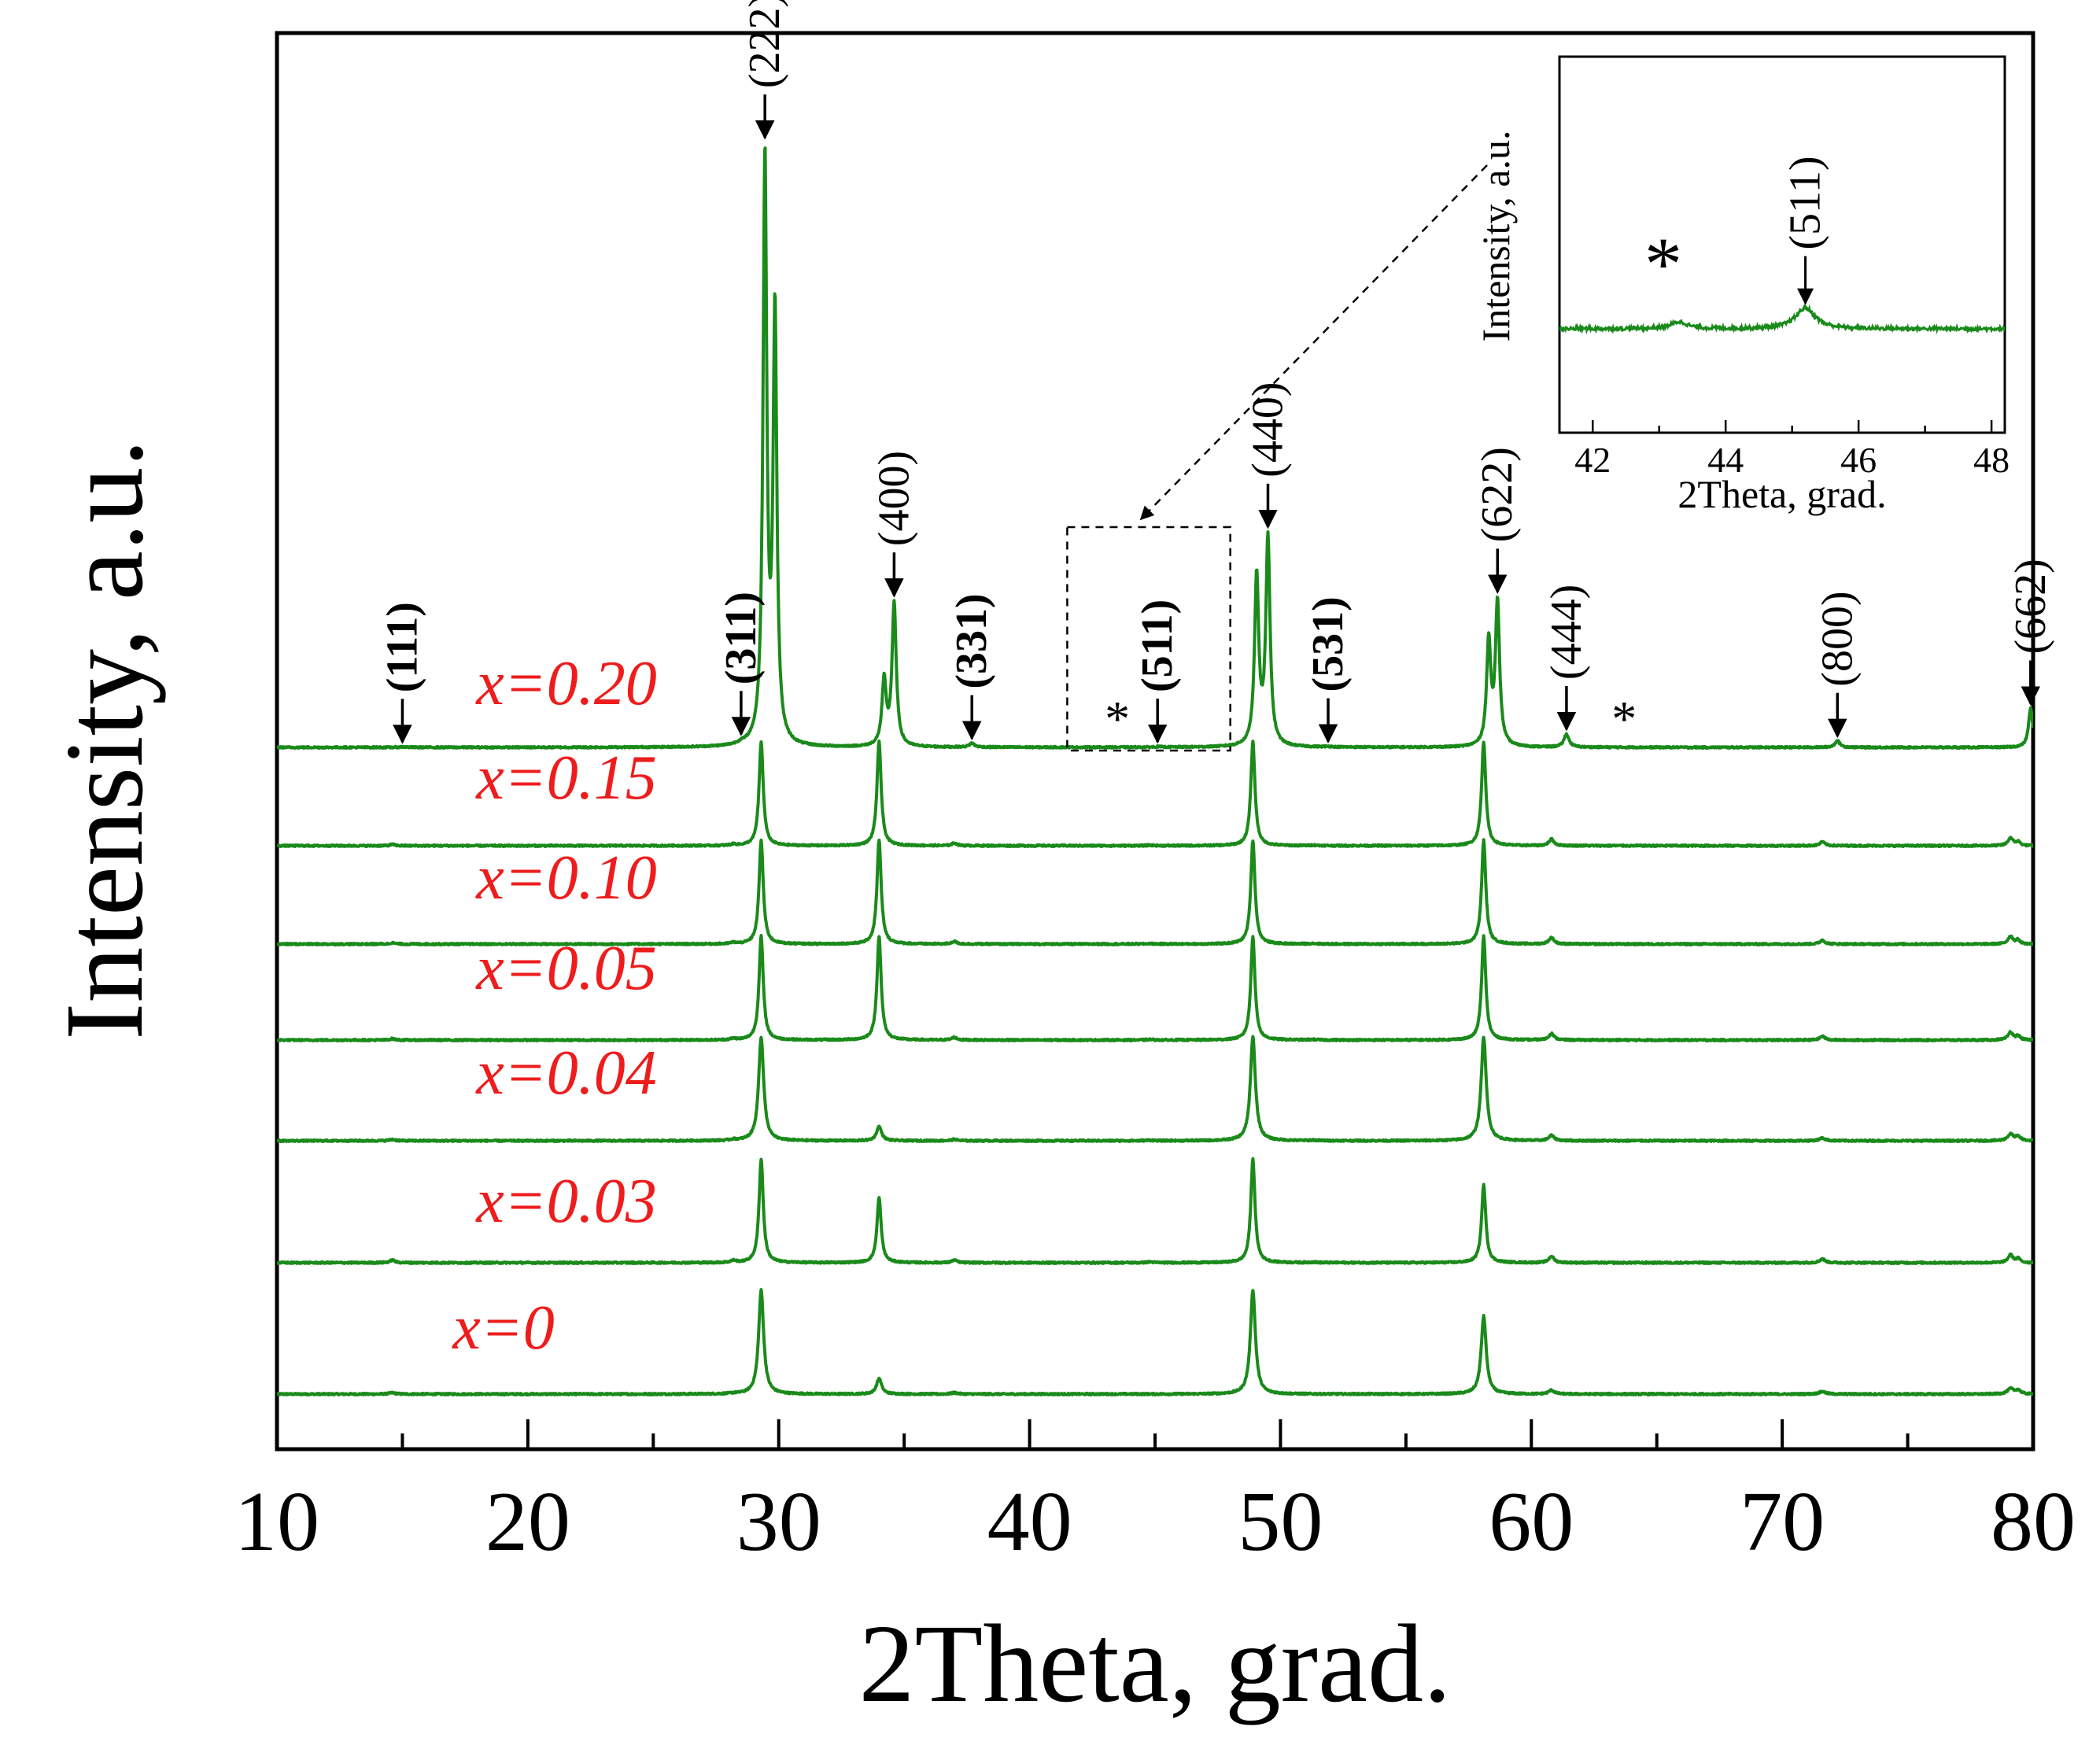 The width and height of the screenshot is (2100, 1745). I want to click on x-axis-title: 2Theta, grad., so click(1154, 1663).